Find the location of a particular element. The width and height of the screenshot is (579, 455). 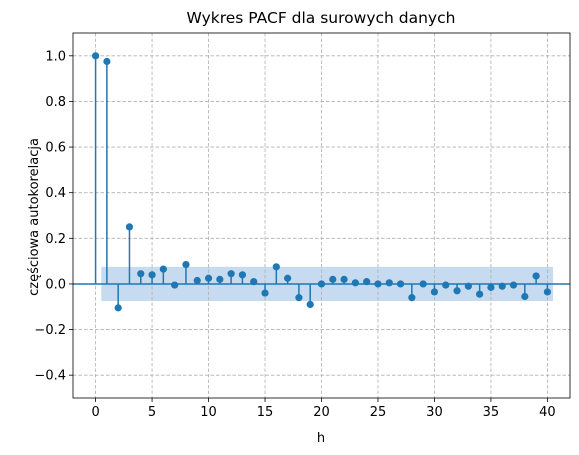

x-axis-label: h is located at coordinates (321, 438).